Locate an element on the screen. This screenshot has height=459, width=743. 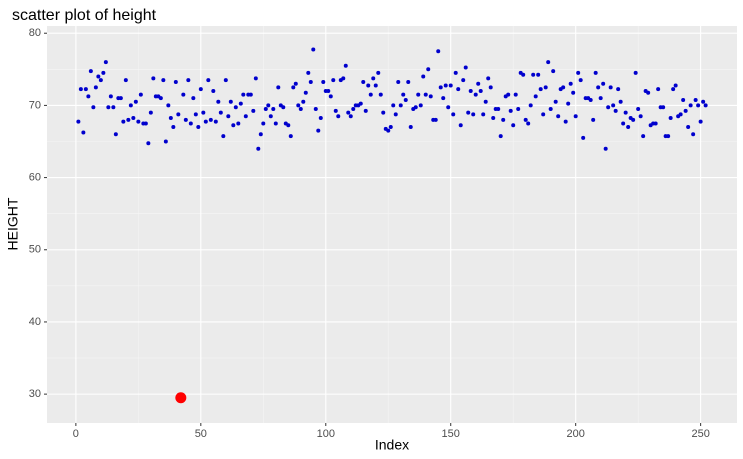
x-tick-label: 250 is located at coordinates (700, 434).